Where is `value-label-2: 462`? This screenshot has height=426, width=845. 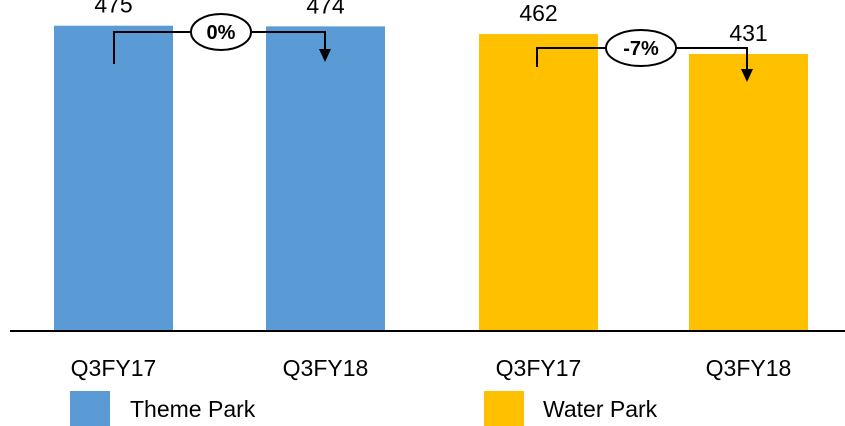 value-label-2: 462 is located at coordinates (538, 13).